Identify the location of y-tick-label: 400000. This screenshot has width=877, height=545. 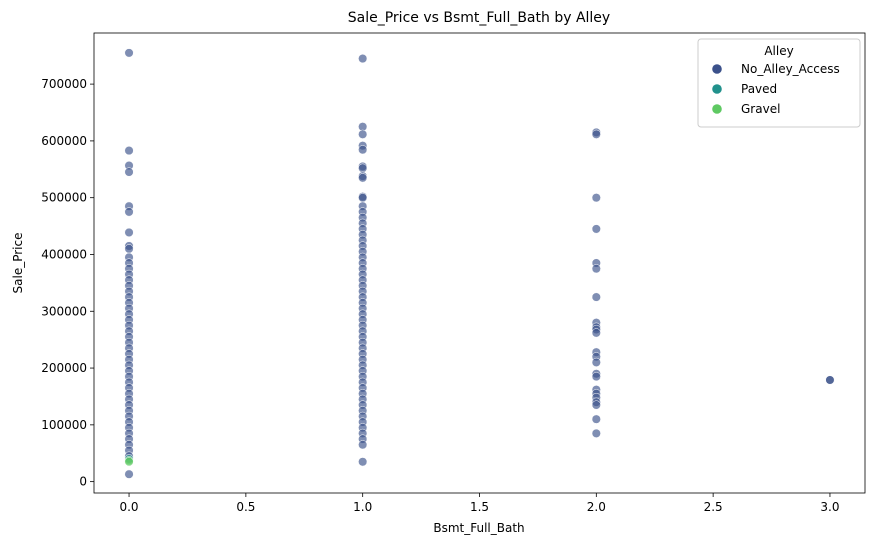
(64, 254).